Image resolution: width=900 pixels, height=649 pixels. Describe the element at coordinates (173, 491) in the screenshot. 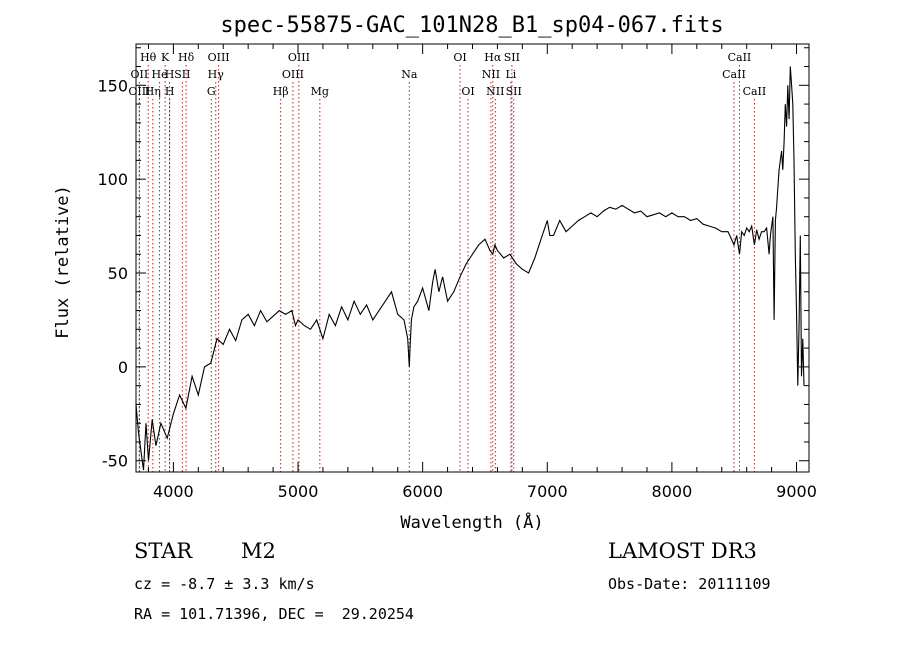

I see `x-tick-label: 4000` at that location.